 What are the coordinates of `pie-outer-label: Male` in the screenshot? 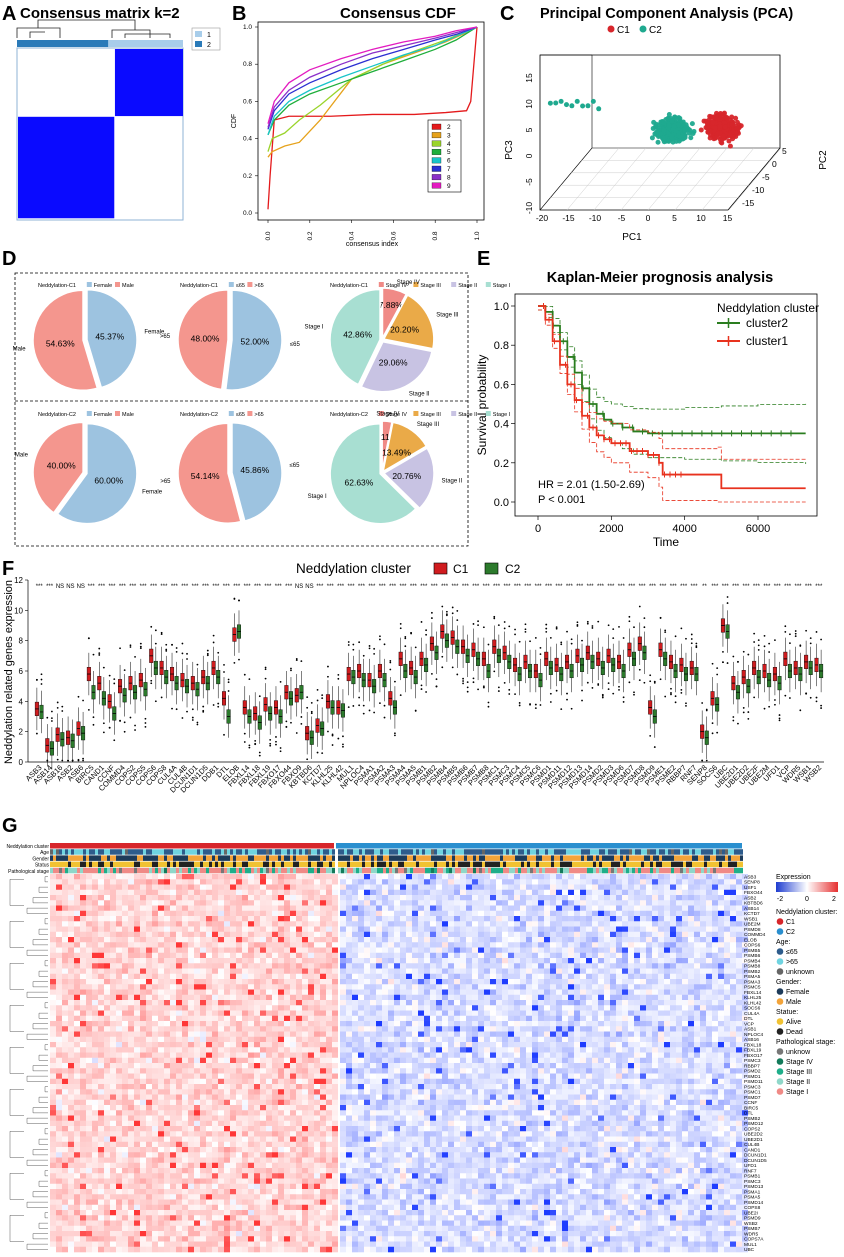 It's located at (20, 350).